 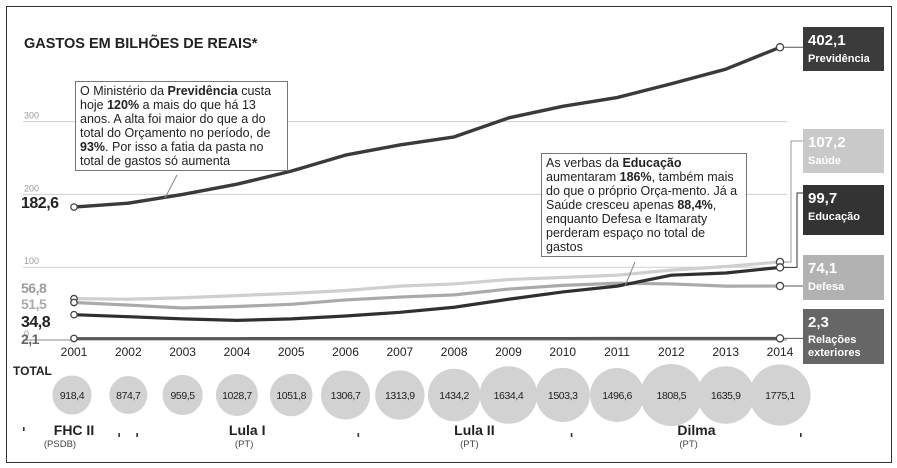 I want to click on gov-name-lula-ii: Lula II, so click(x=474, y=430).